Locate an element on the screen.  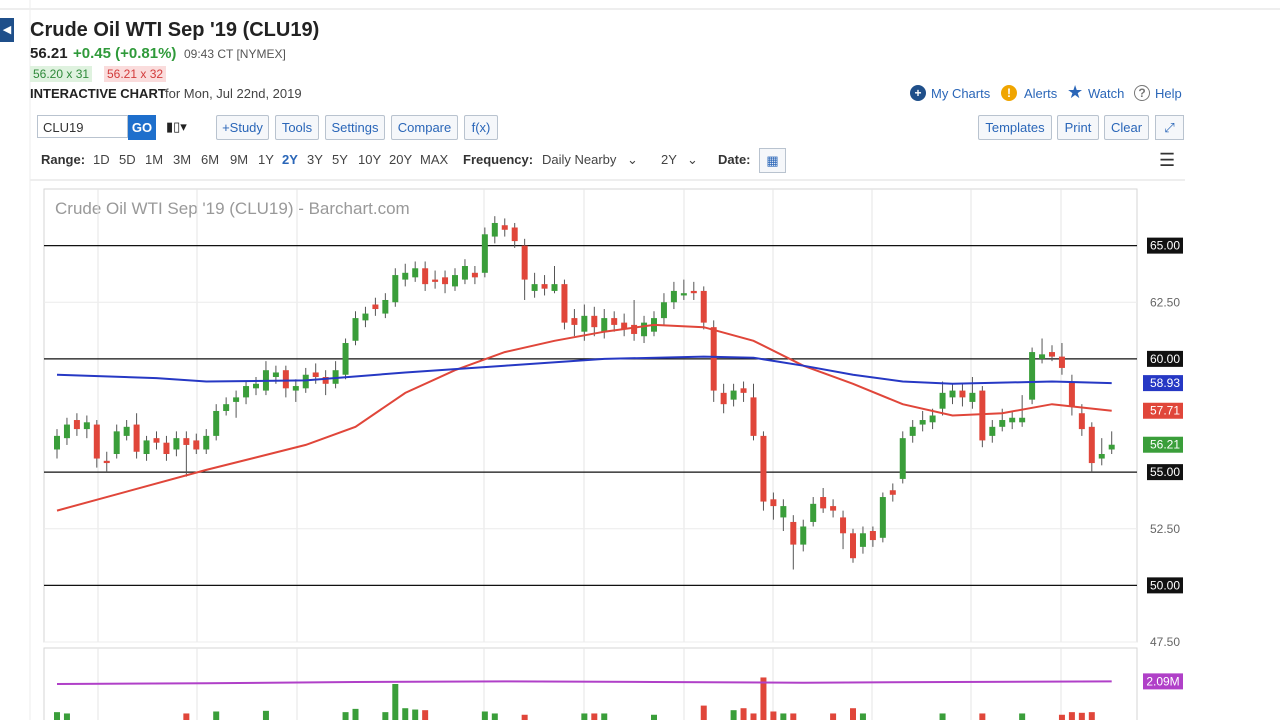
price-flag is located at coordinates (1163, 444).